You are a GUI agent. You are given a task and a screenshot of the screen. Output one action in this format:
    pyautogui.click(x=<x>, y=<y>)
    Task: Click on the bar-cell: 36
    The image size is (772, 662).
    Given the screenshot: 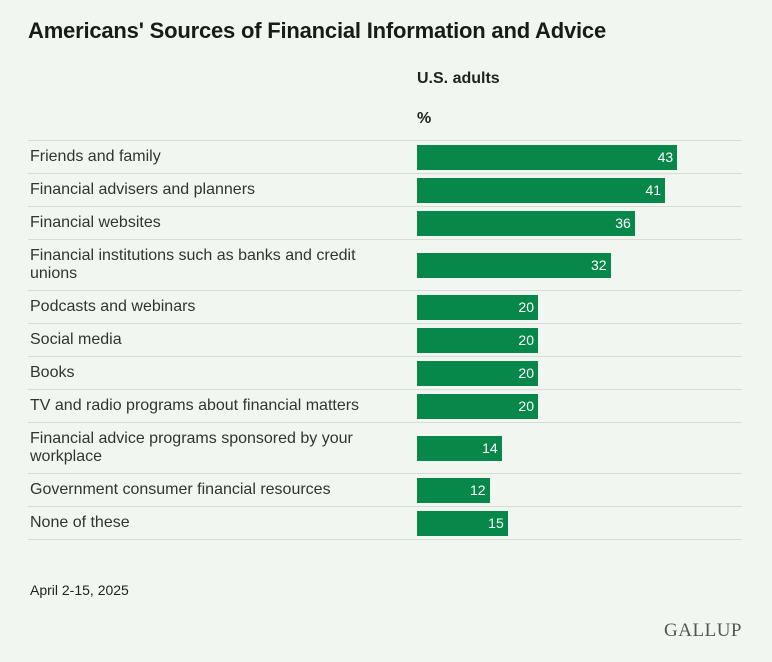 What is the action you would take?
    pyautogui.click(x=579, y=223)
    